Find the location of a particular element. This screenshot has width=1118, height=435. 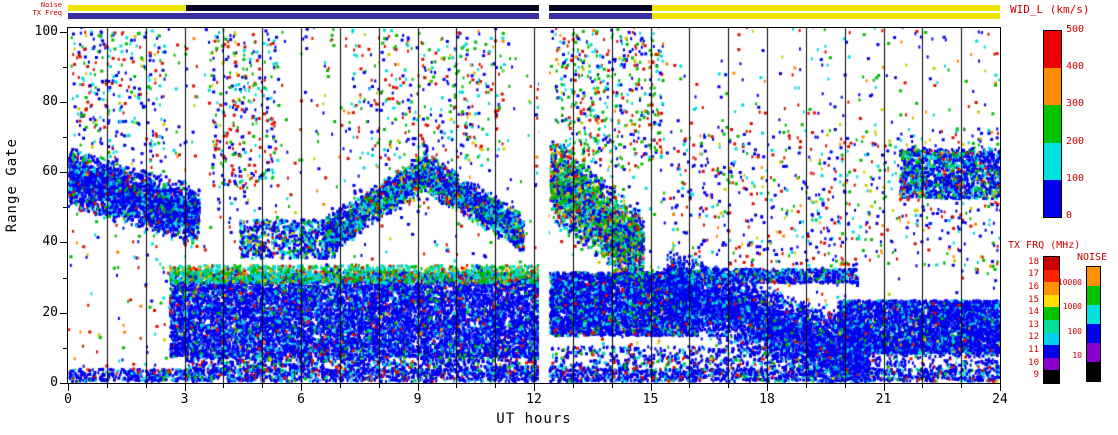

tx-frq-colorbar-tick-label: 17 is located at coordinates (1033, 274).